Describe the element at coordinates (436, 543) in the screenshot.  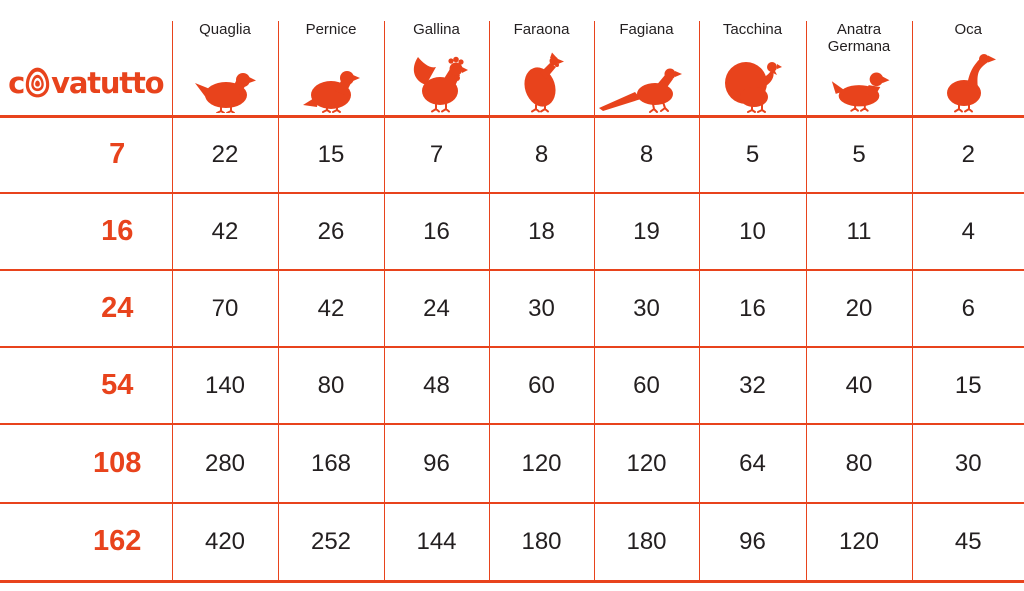
I see `value-cell: 144` at that location.